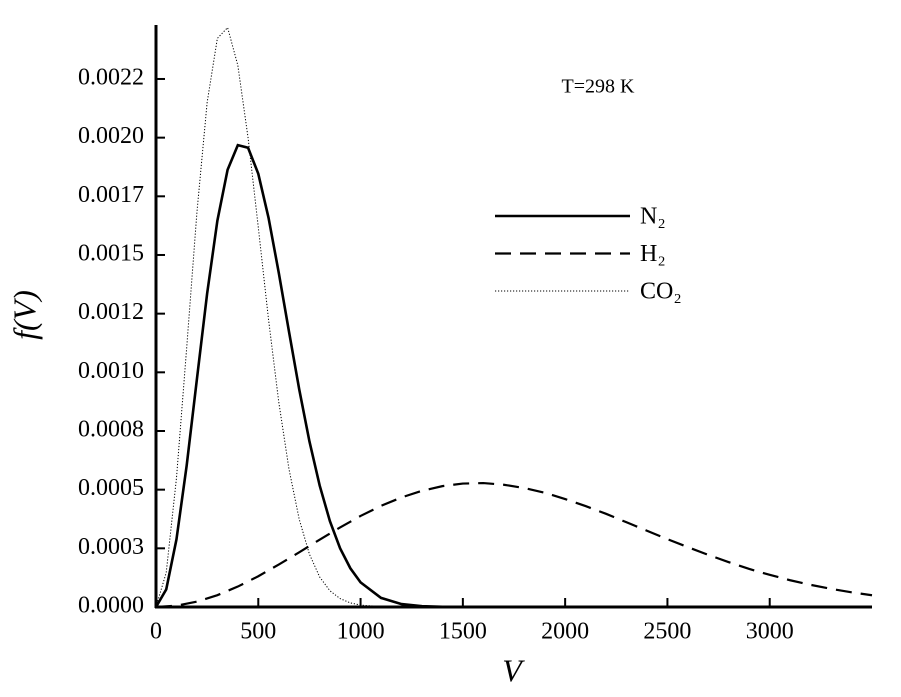 This screenshot has width=901, height=697. Describe the element at coordinates (667, 632) in the screenshot. I see `x-tick-label: 2500` at that location.